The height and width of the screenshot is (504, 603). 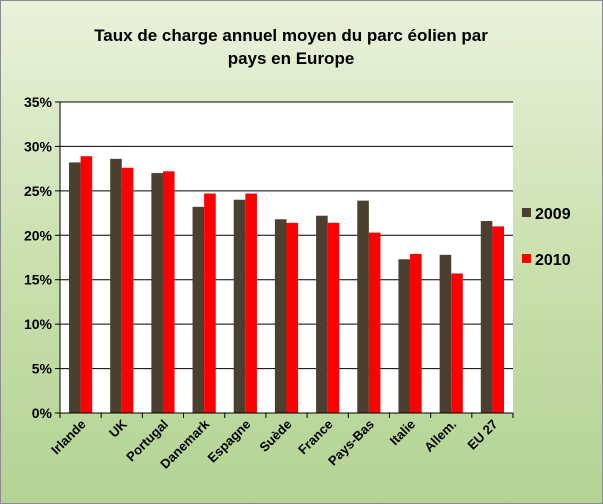 I want to click on legend-label-2010: 2010, so click(x=553, y=260).